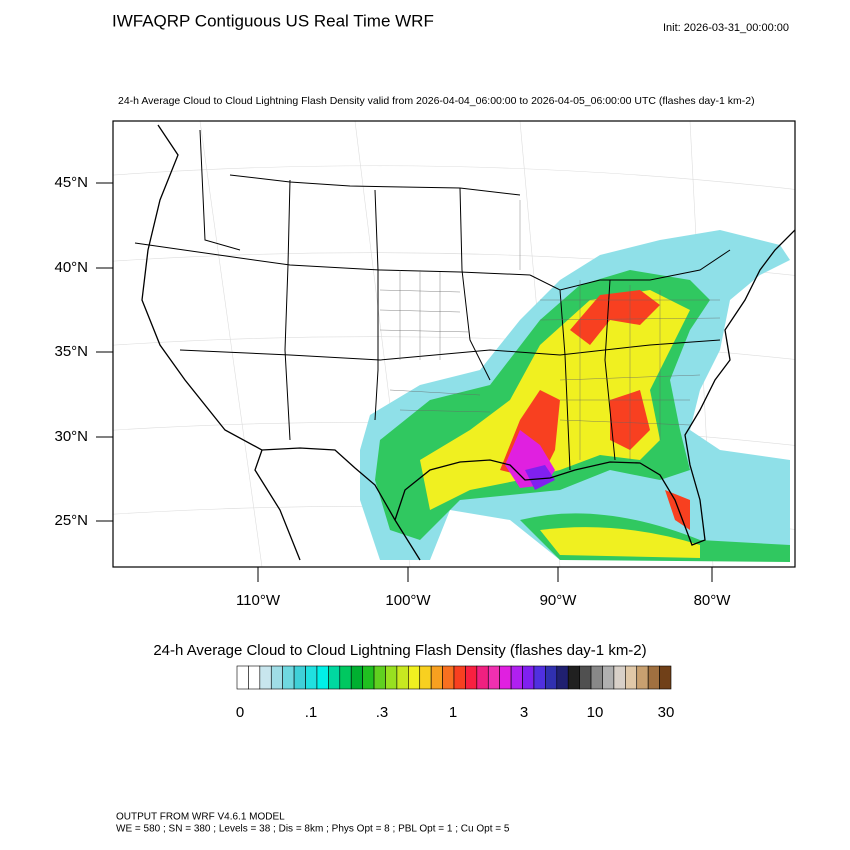 The width and height of the screenshot is (850, 850). What do you see at coordinates (258, 600) in the screenshot?
I see `lon-label: 110°W` at bounding box center [258, 600].